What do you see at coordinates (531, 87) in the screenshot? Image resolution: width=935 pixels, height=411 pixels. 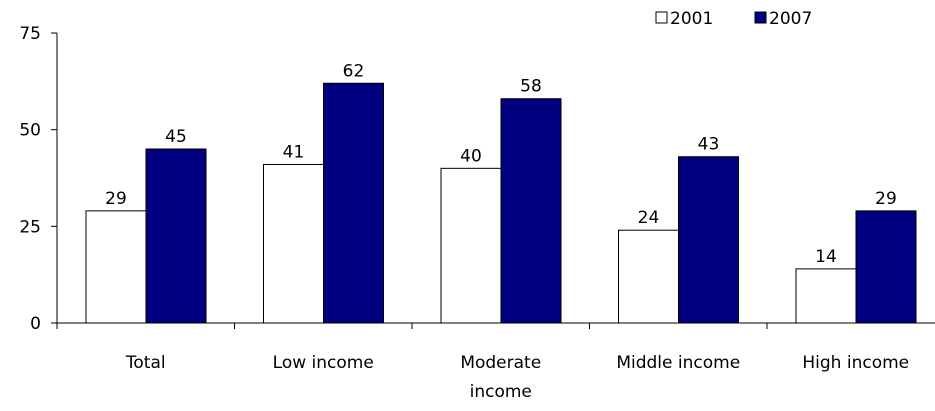 I see `data-label-2007: 58` at bounding box center [531, 87].